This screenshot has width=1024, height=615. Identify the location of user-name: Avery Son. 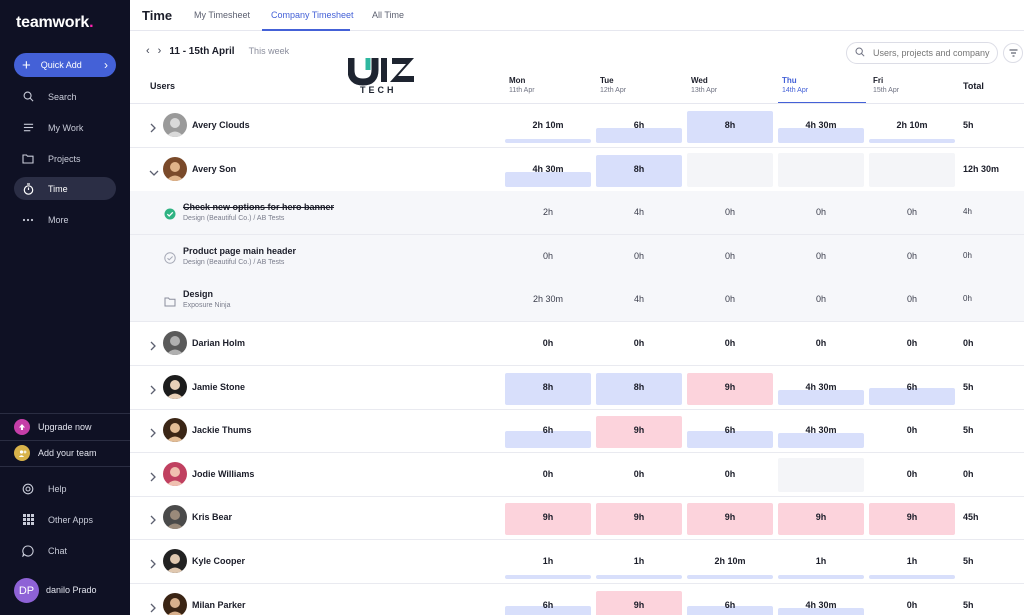
(214, 168).